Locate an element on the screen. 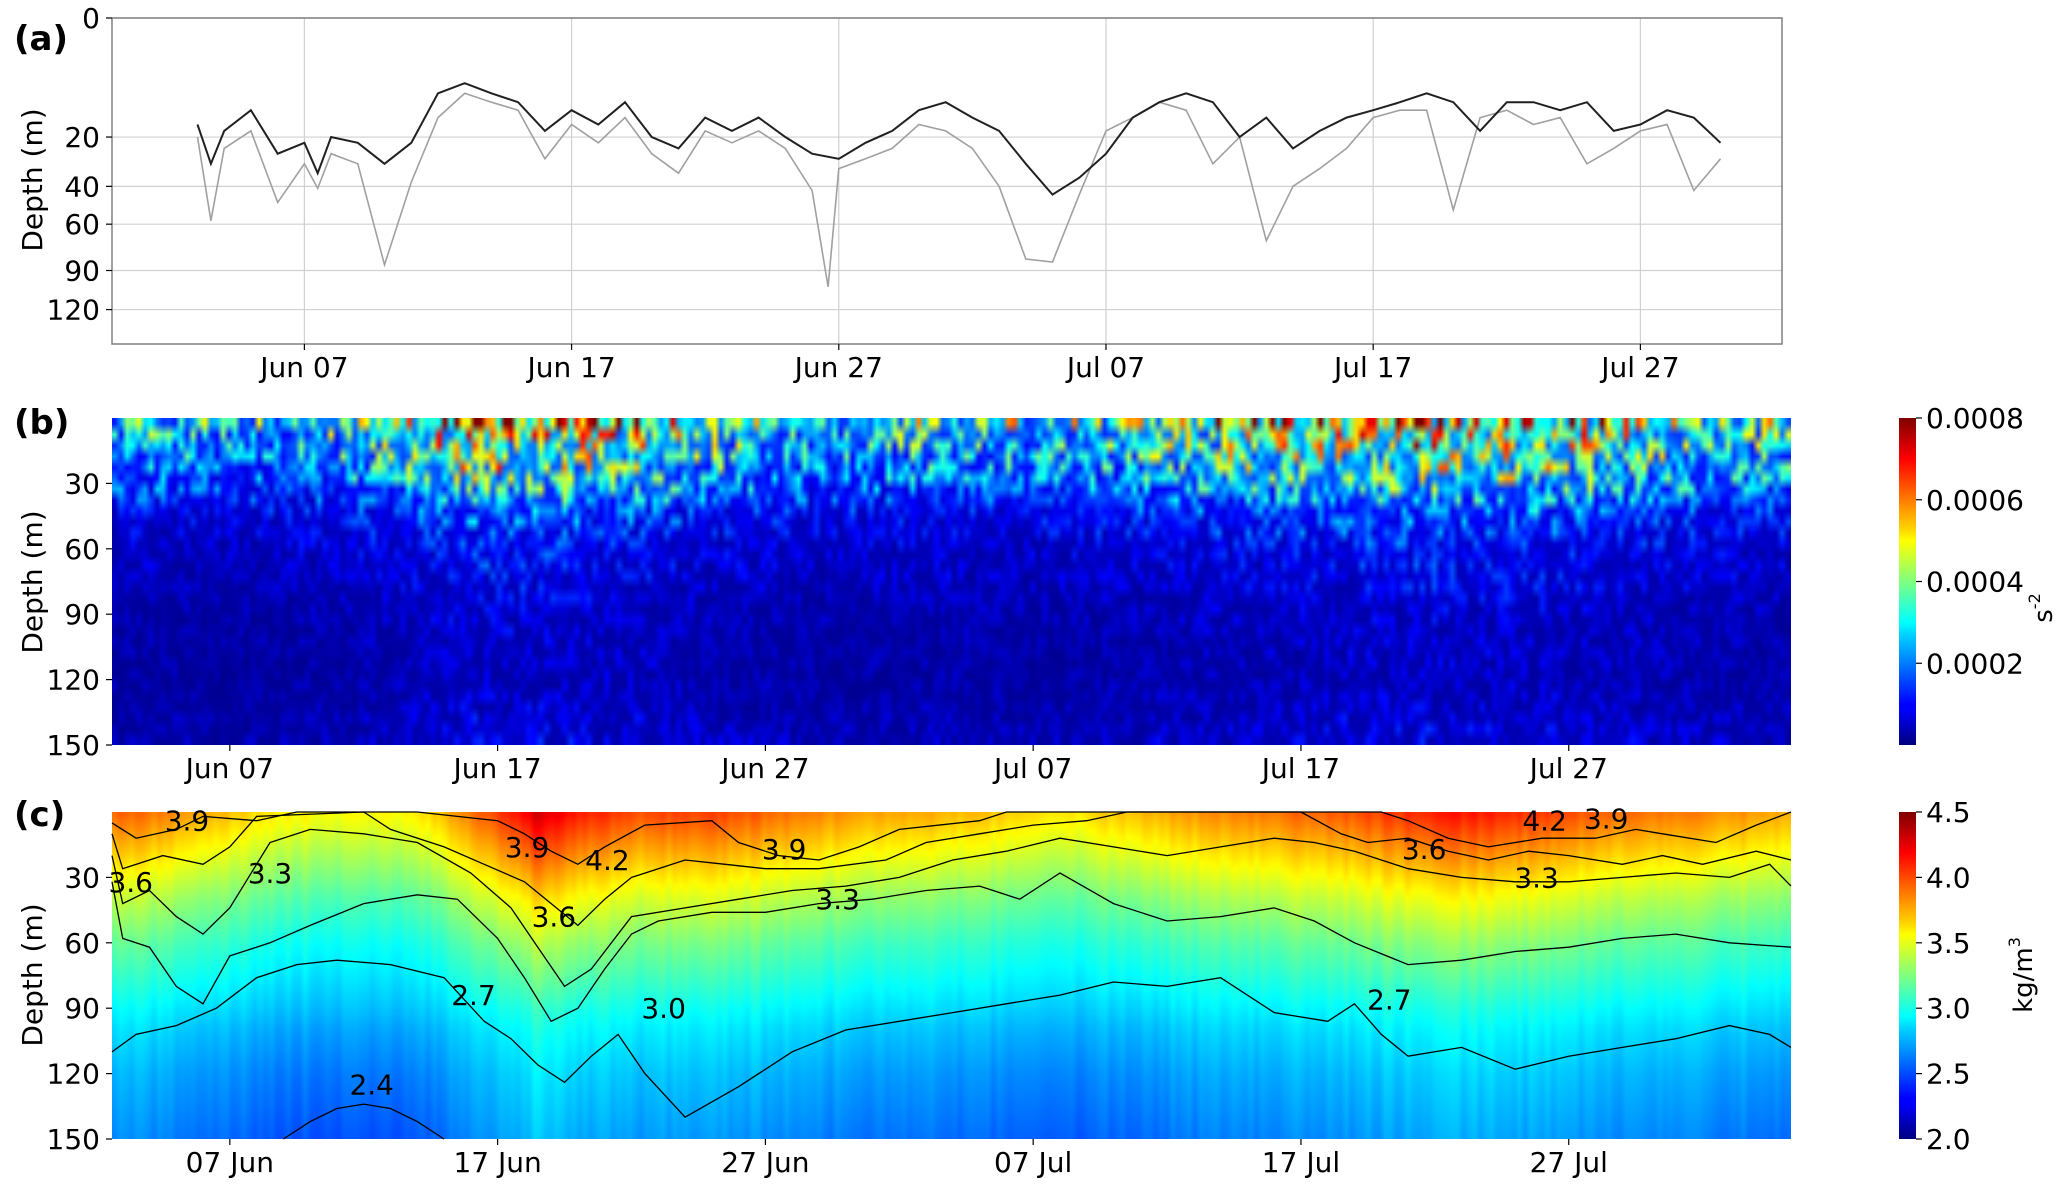 The width and height of the screenshot is (2067, 1186). panel-a-xtick-label: Jun 17 is located at coordinates (570, 367).